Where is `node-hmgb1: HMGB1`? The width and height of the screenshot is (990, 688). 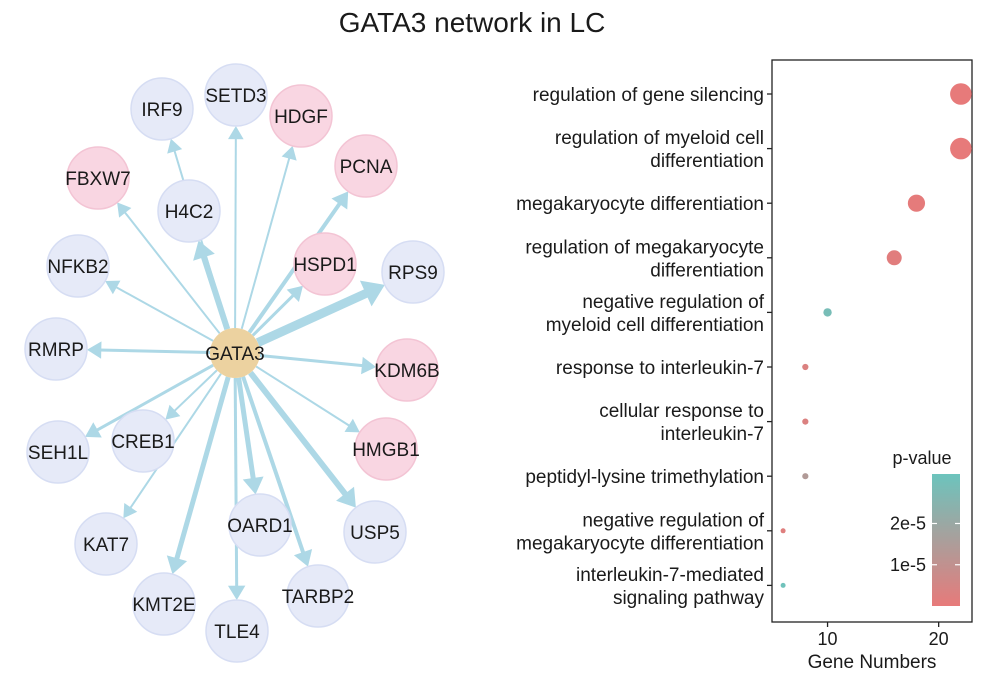 node-hmgb1: HMGB1 is located at coordinates (386, 449).